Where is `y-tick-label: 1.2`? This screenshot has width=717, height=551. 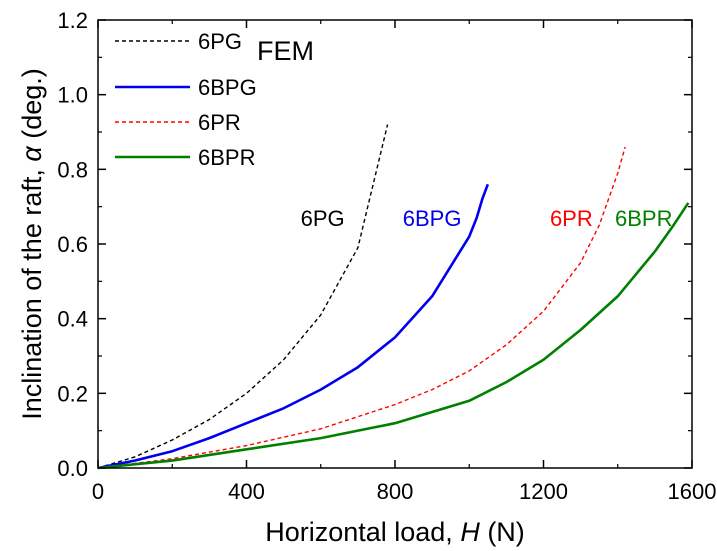
y-tick-label: 1.2 is located at coordinates (72, 20).